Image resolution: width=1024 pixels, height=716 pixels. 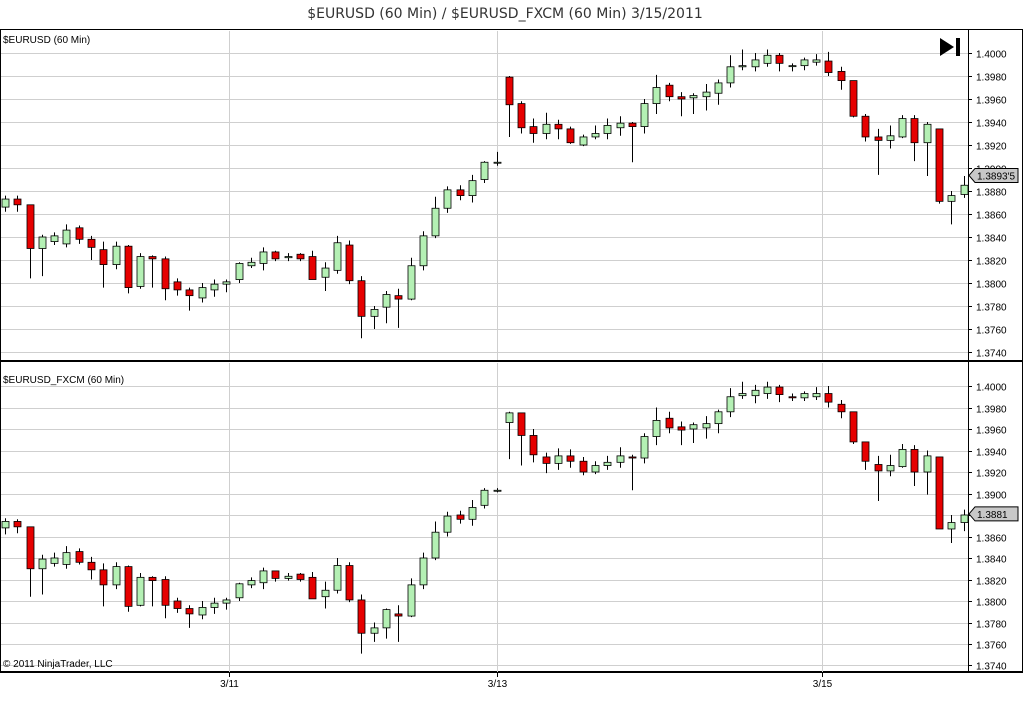 I want to click on y-tick-label: 1.3780, so click(x=991, y=308).